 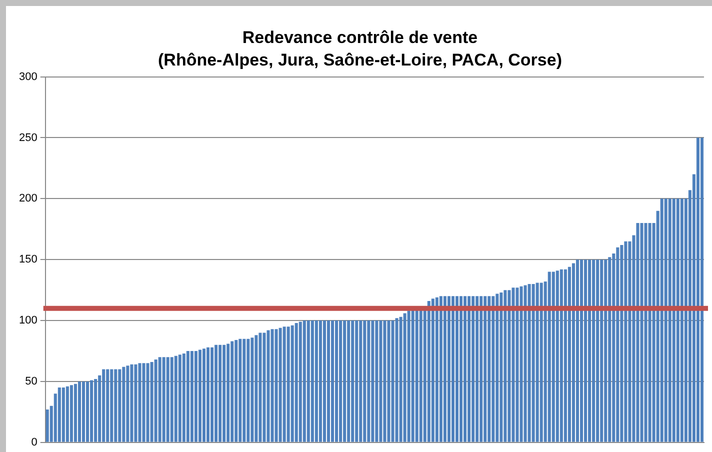 I want to click on y-tick-label: 50, so click(x=31, y=382).